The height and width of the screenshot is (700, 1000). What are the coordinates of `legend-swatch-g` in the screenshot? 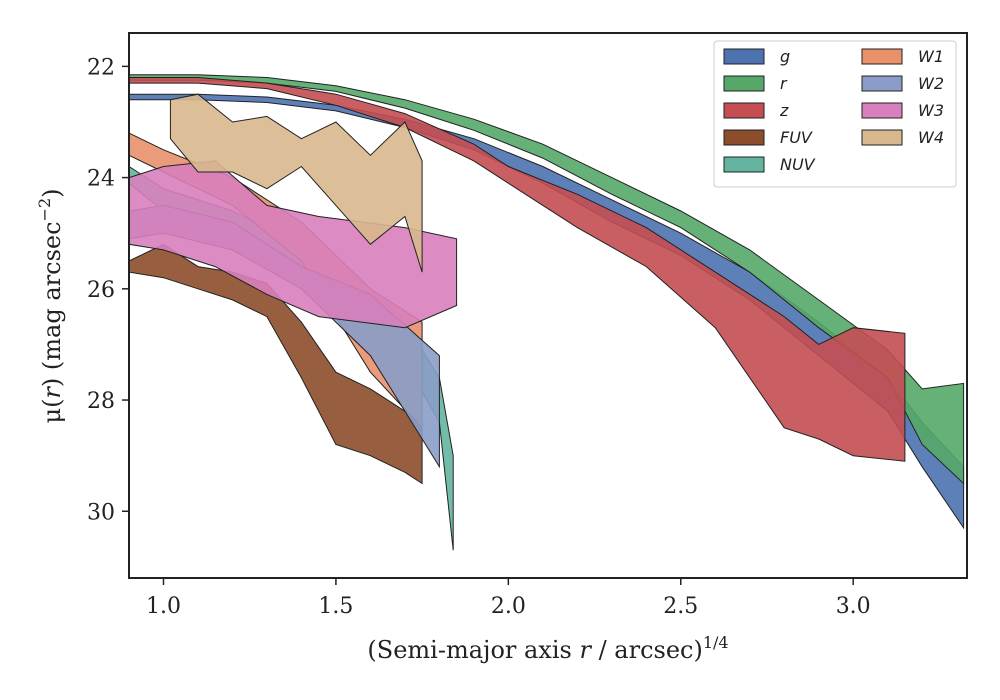 It's located at (744, 56).